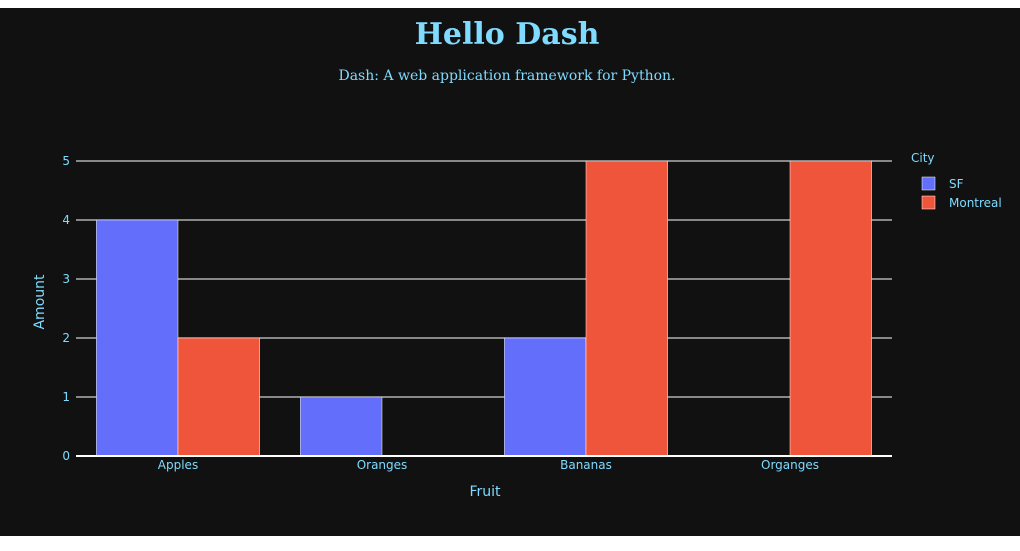  Describe the element at coordinates (66, 220) in the screenshot. I see `y-tick-label: 4` at that location.